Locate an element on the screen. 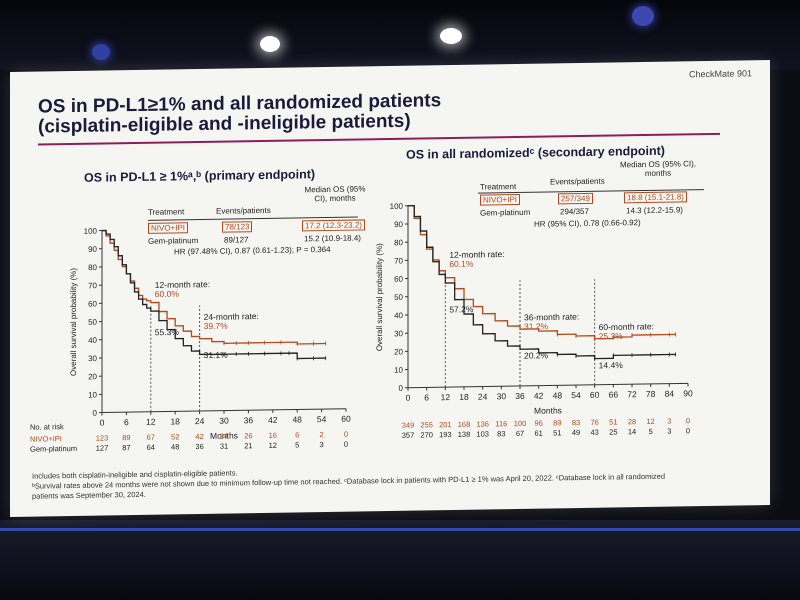 This screenshot has width=800, height=600. chart2-x-tick-label: 84 is located at coordinates (670, 394).